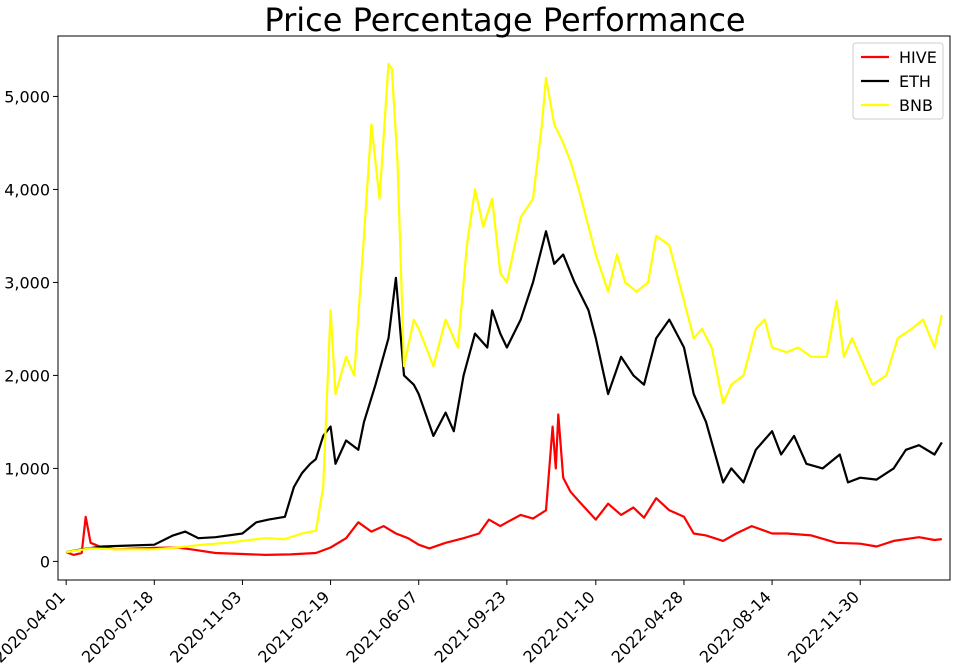 This screenshot has width=956, height=666. Describe the element at coordinates (205, 626) in the screenshot. I see `x-tick-label: 2020-11-03` at that location.